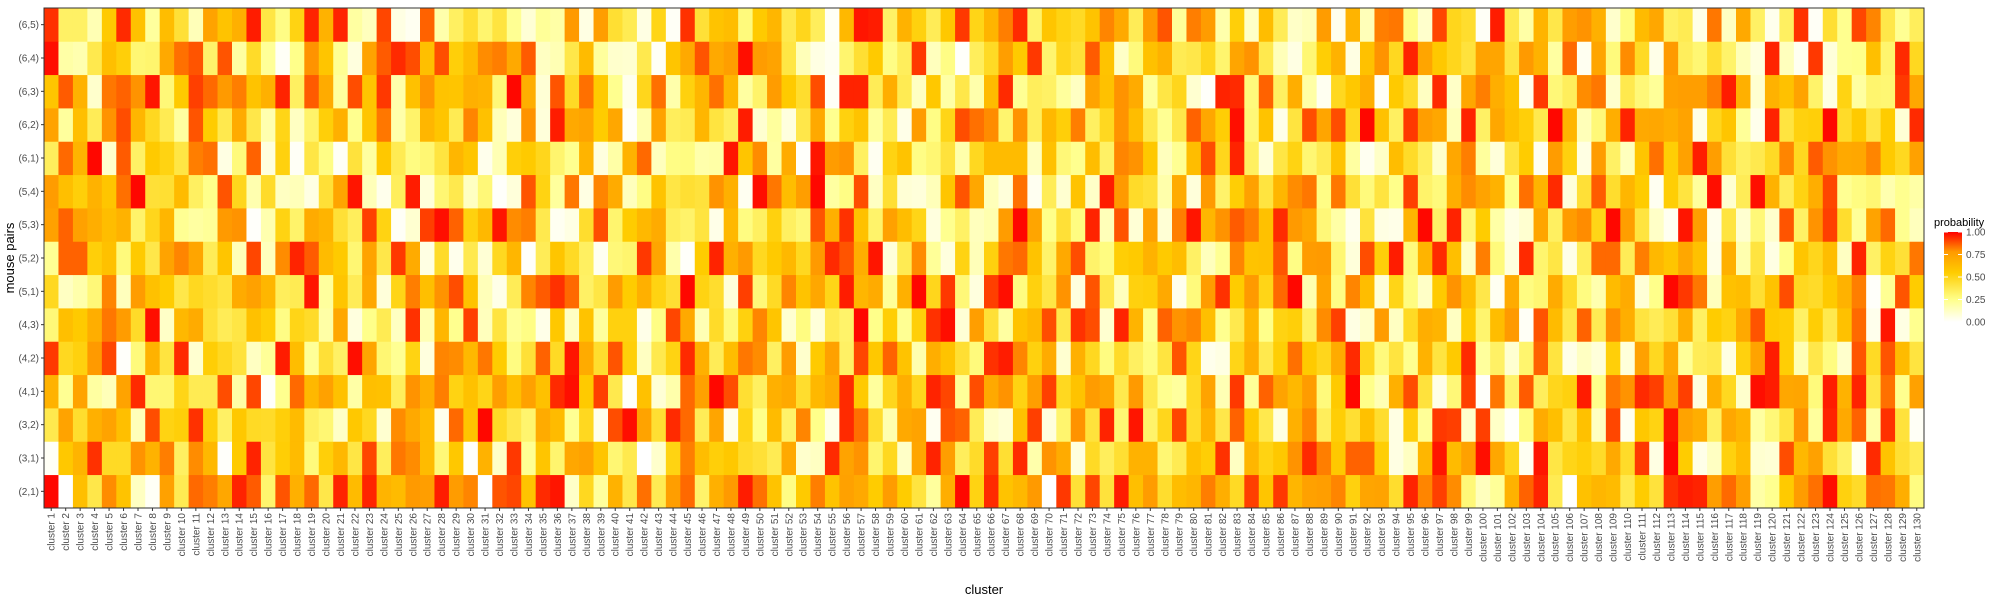 Image resolution: width=2000 pixels, height=600 pixels. I want to click on legend-tick-label: 1.00, so click(1976, 233).